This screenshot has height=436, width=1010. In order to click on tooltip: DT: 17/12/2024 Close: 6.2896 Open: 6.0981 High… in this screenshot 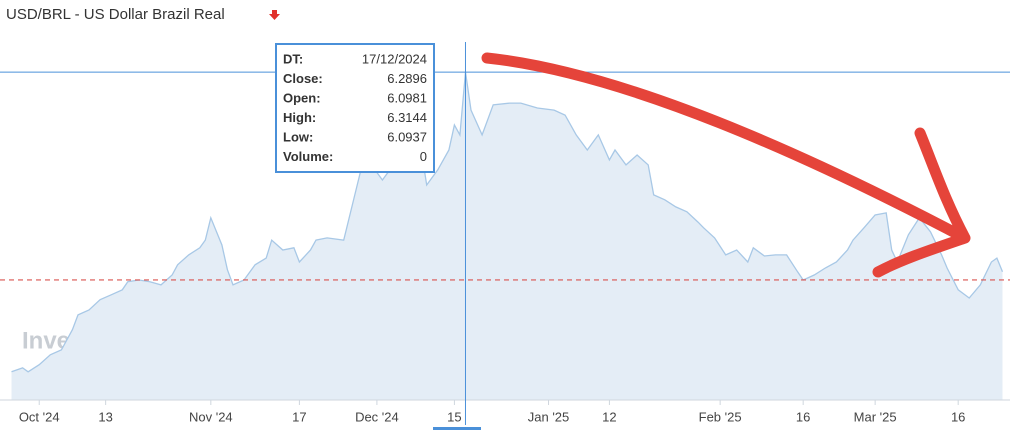, I will do `click(355, 108)`.